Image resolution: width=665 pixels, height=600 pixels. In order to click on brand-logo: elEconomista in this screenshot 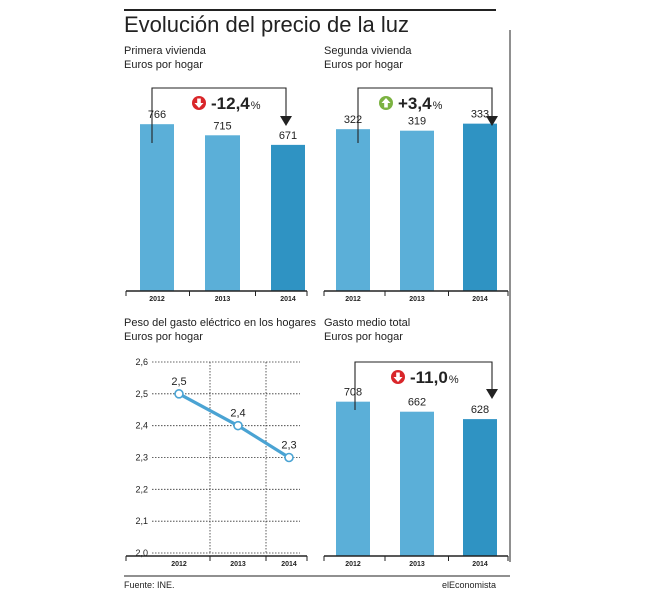, I will do `click(468, 585)`.